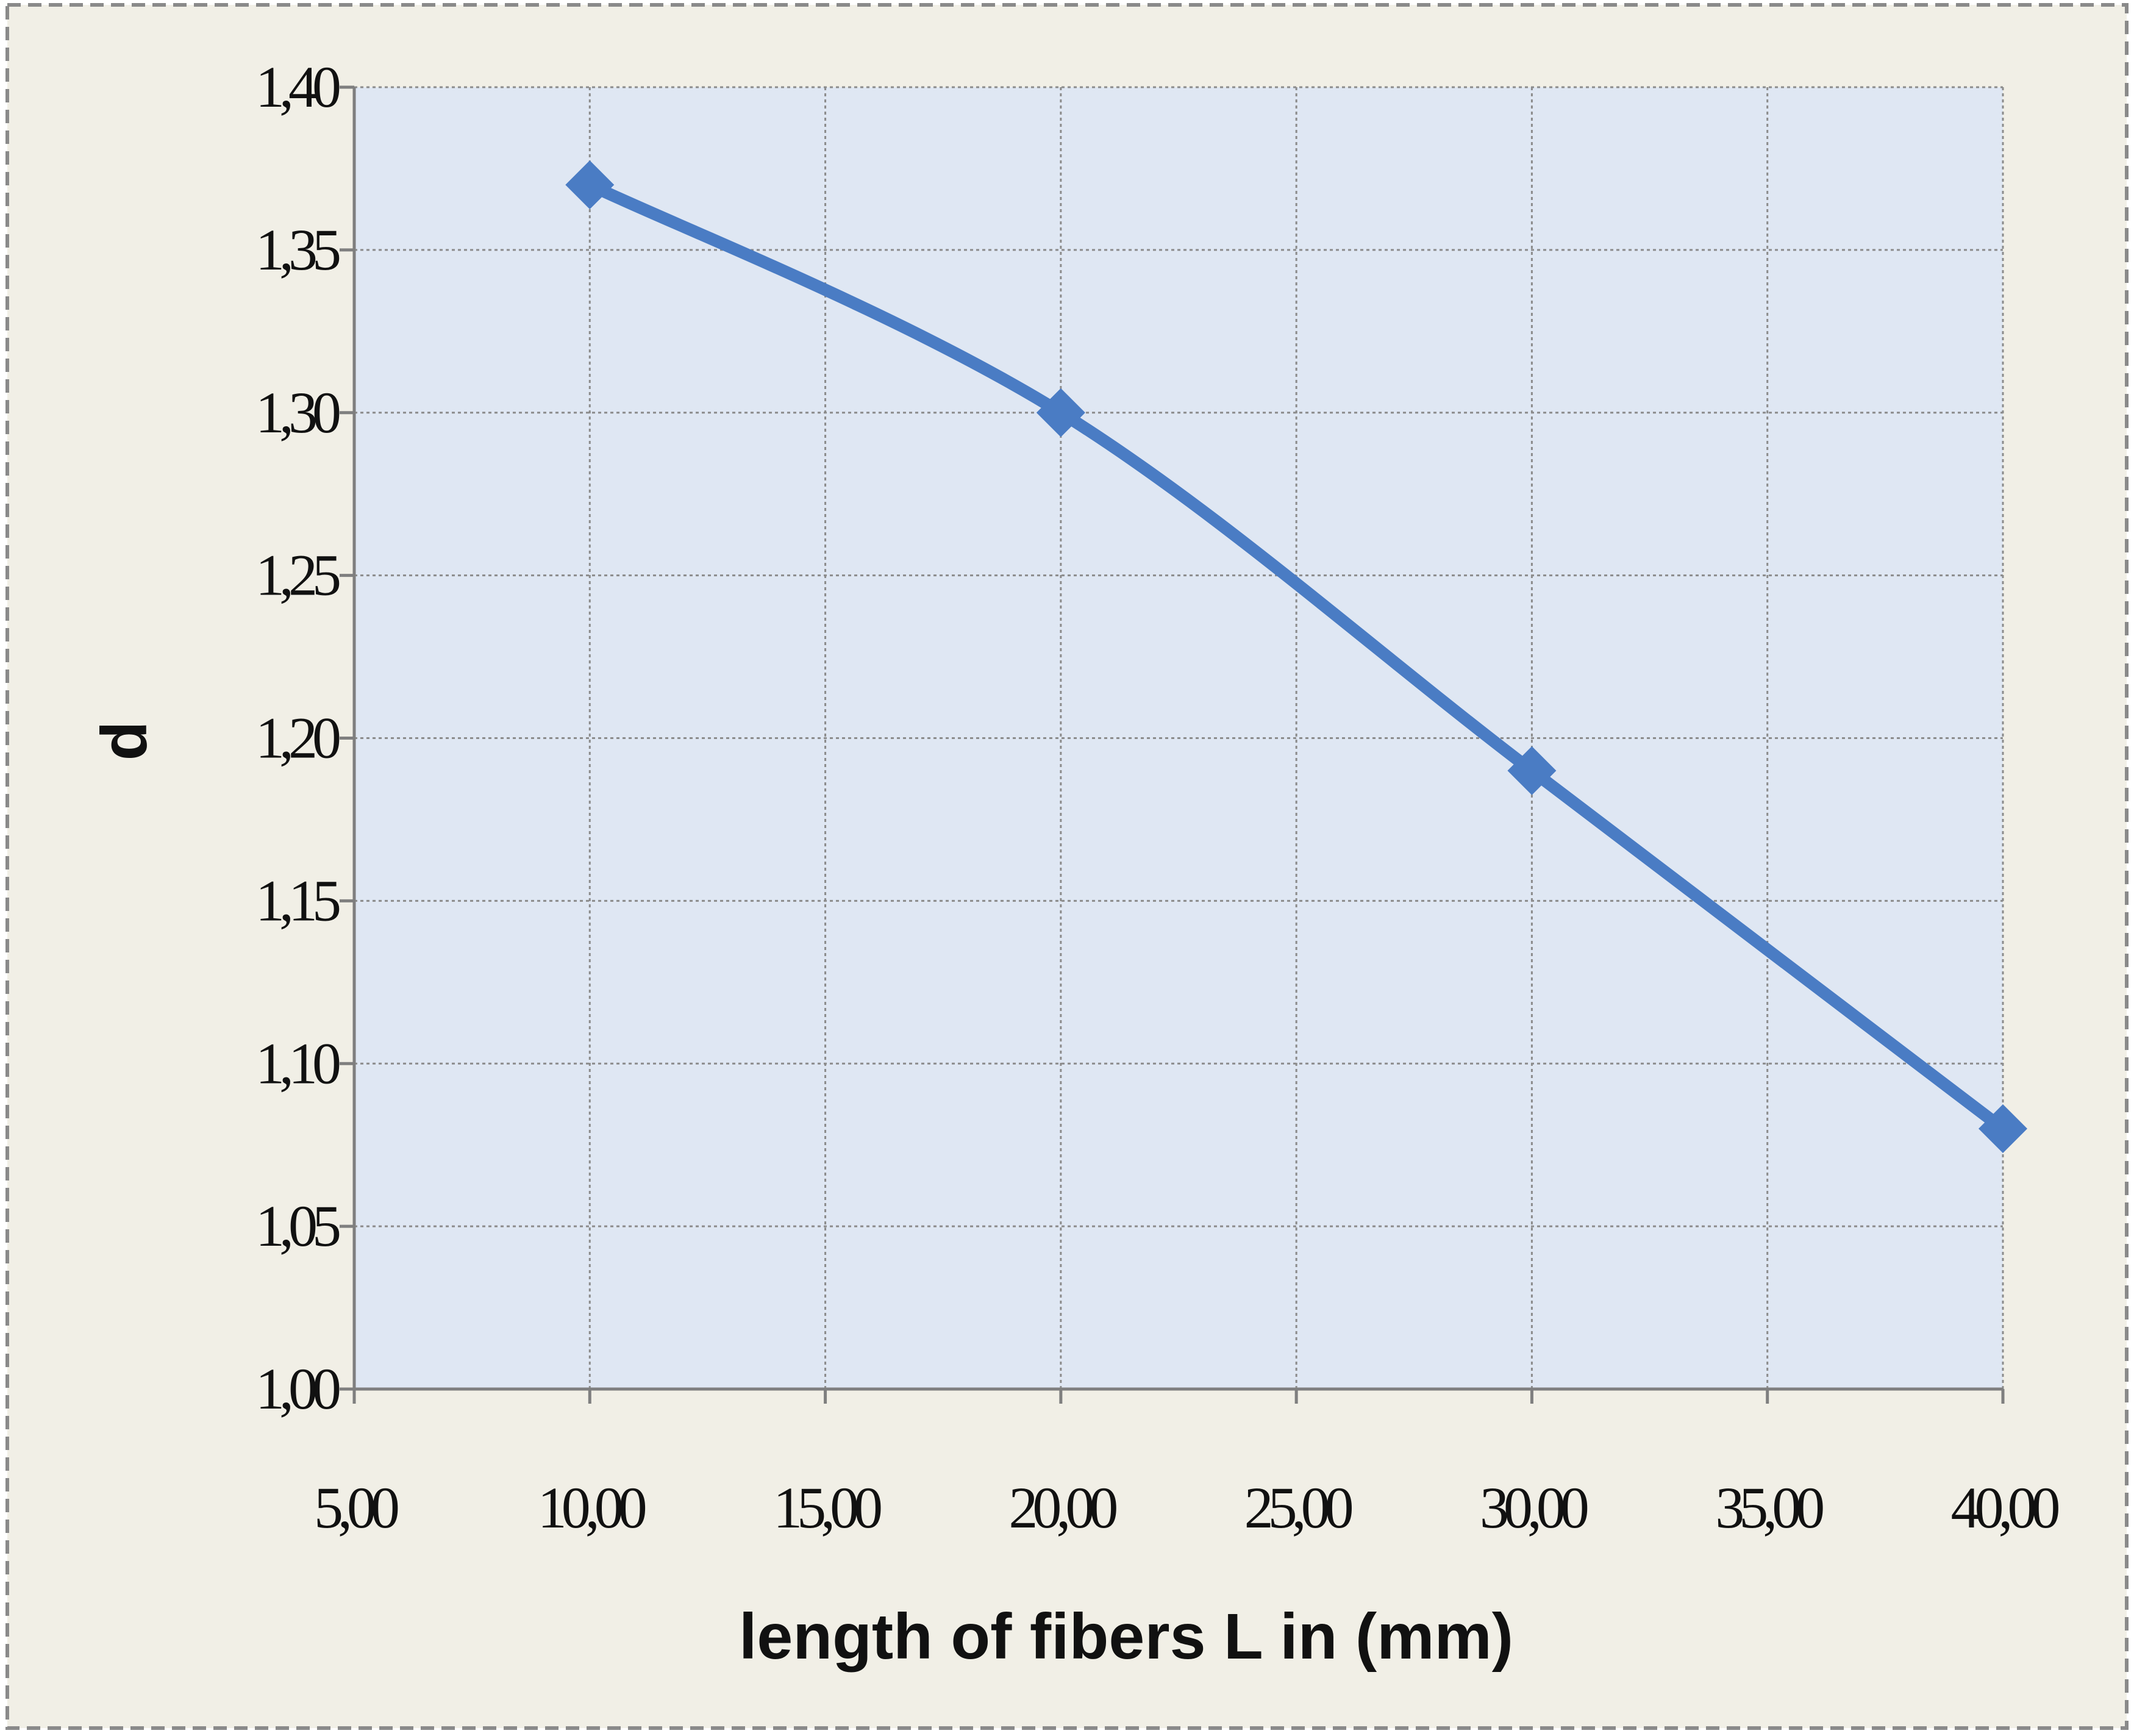  What do you see at coordinates (298, 249) in the screenshot?
I see `y-tick-label: 1,35` at bounding box center [298, 249].